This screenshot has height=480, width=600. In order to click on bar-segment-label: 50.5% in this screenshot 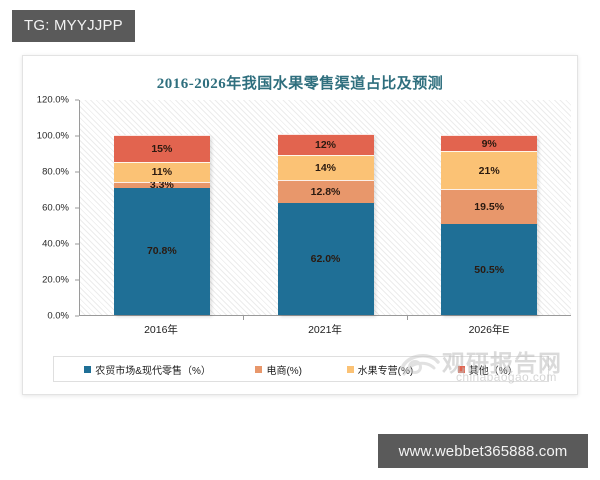, I will do `click(489, 269)`.